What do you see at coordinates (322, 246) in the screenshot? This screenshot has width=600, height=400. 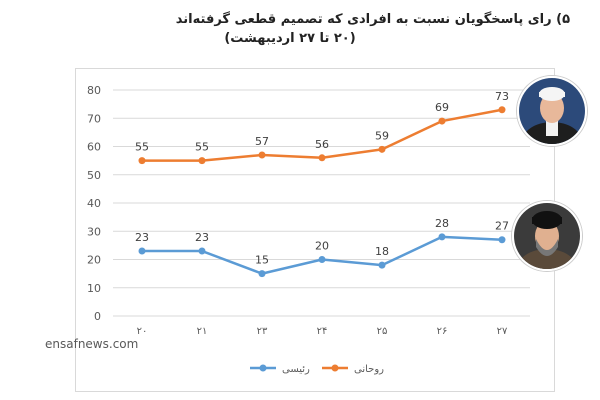 I see `data-label: 20` at bounding box center [322, 246].